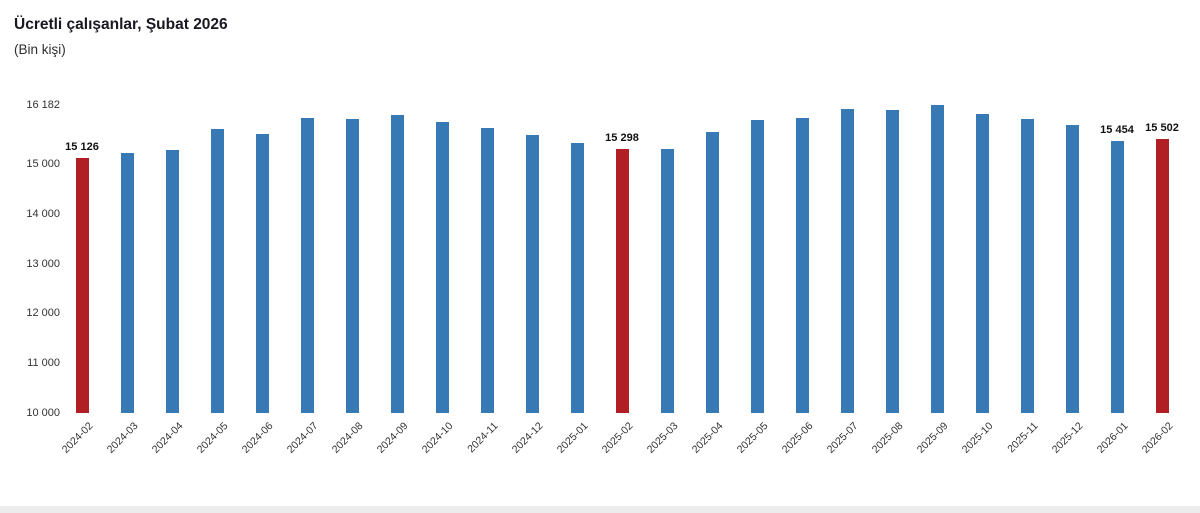 Image resolution: width=1200 pixels, height=513 pixels. What do you see at coordinates (1117, 130) in the screenshot?
I see `data-label-2026-01: 15 454` at bounding box center [1117, 130].